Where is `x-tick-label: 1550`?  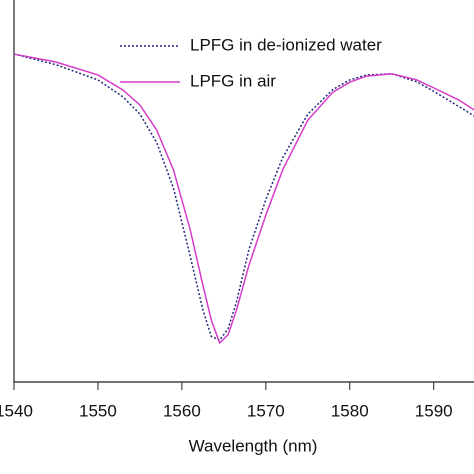 x-tick-label: 1550 is located at coordinates (98, 410).